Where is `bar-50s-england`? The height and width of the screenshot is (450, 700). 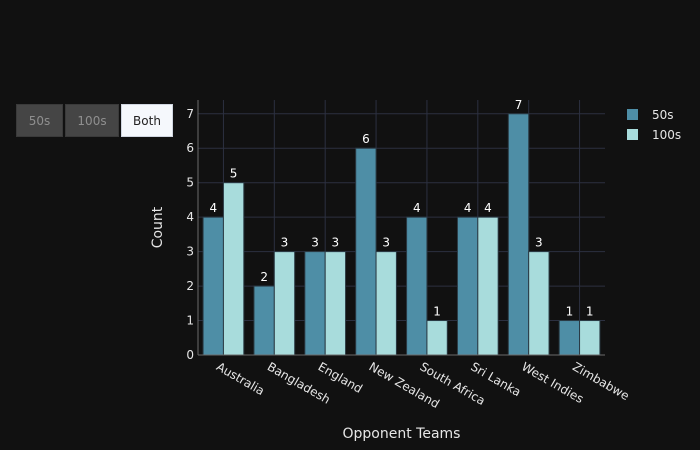
bar-50s-england is located at coordinates (315, 303).